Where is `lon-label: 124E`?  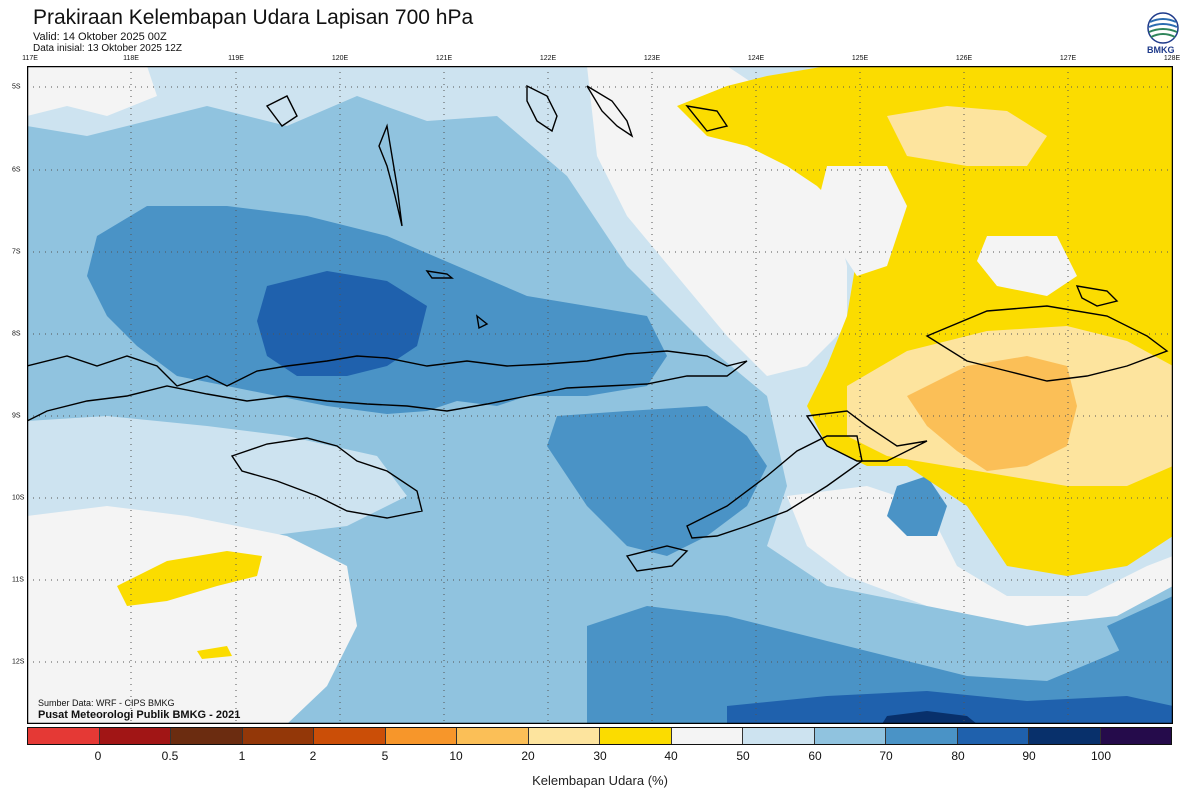 lon-label: 124E is located at coordinates (756, 58).